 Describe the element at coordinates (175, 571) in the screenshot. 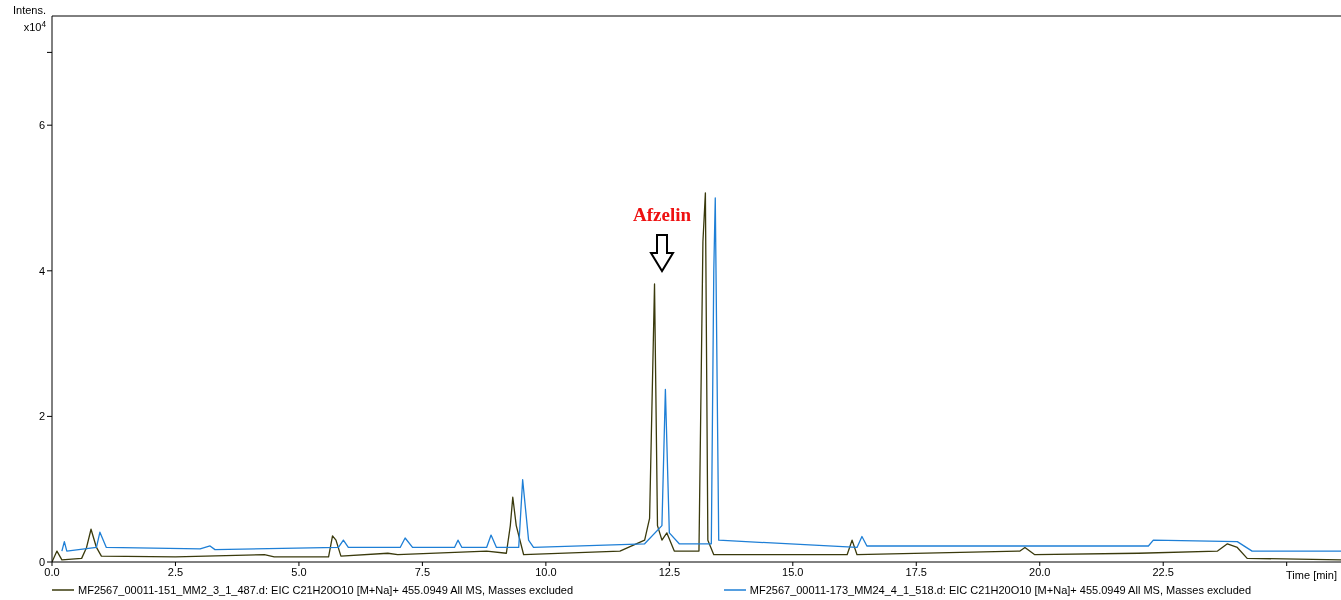

I see `x-tick-label: 2.5` at that location.